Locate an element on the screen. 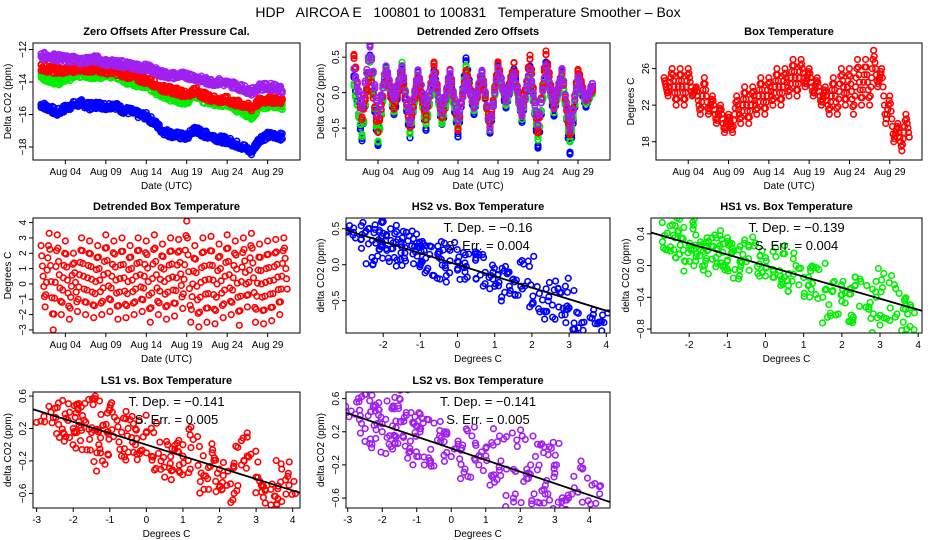 This screenshot has width=936, height=540. y-tick-label: −12 is located at coordinates (23, 49).